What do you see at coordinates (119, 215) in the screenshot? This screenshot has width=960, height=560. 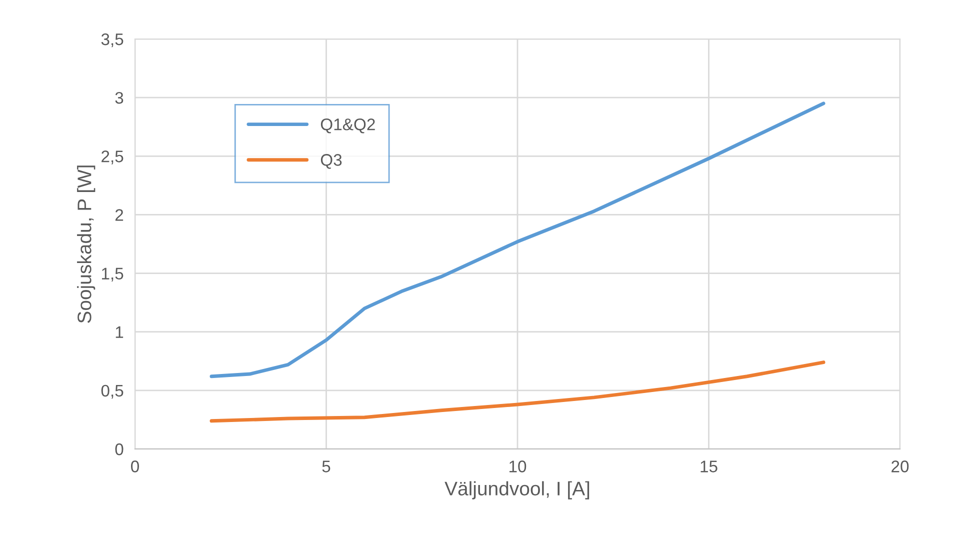 I see `y-tick-label: 2` at bounding box center [119, 215].